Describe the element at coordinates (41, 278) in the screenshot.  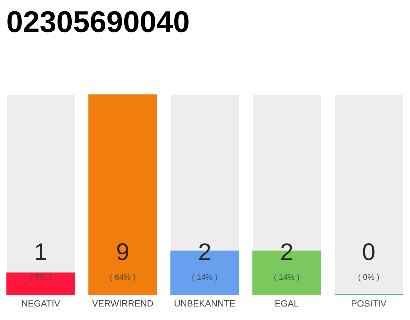
I see `data-label: ( 7% )` at that location.